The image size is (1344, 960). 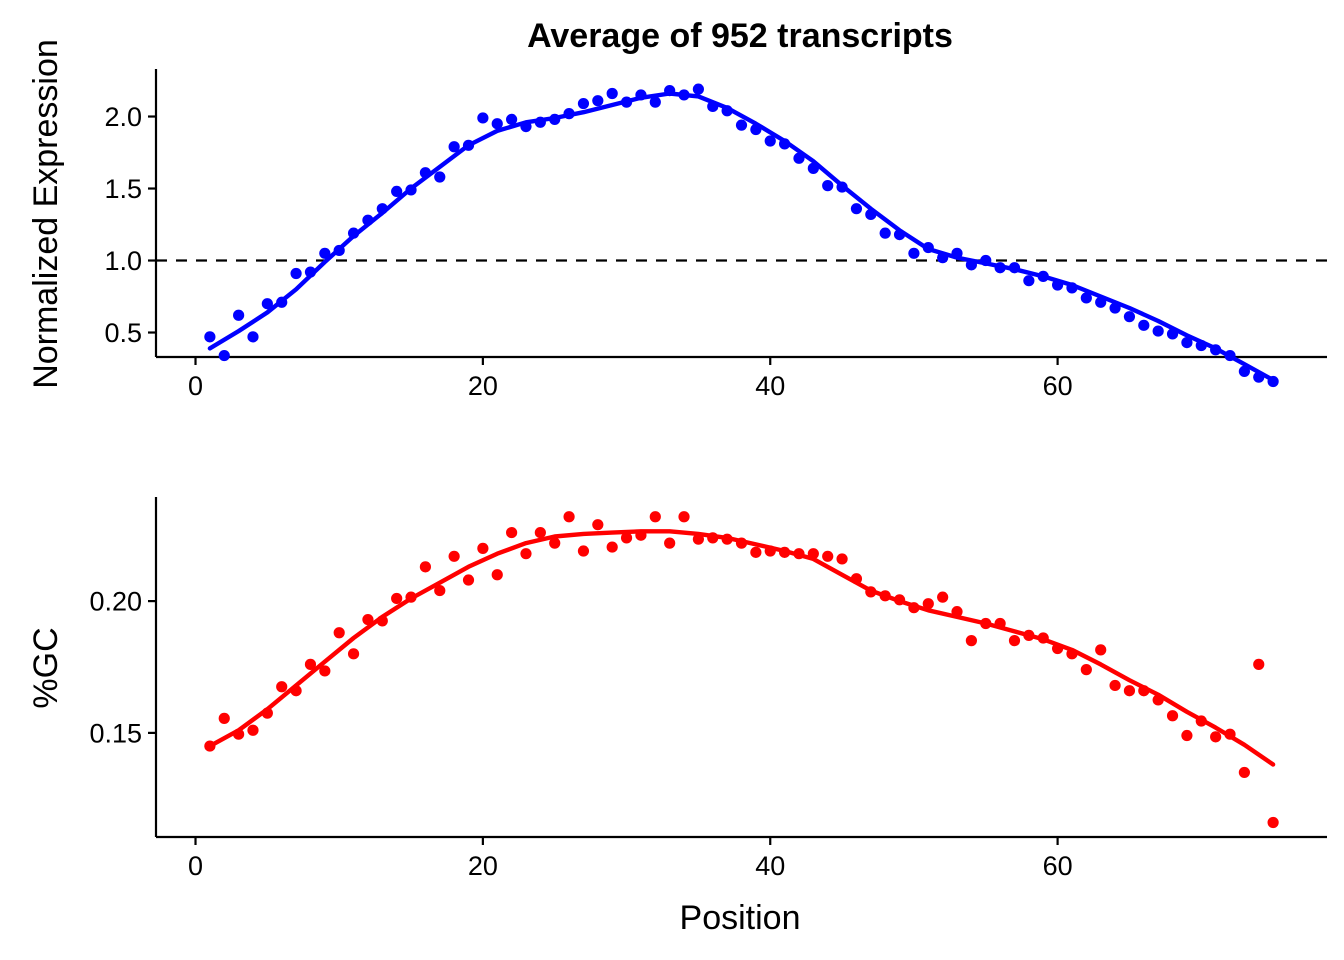 What do you see at coordinates (115, 733) in the screenshot?
I see `y-tick-label: 0.15` at bounding box center [115, 733].